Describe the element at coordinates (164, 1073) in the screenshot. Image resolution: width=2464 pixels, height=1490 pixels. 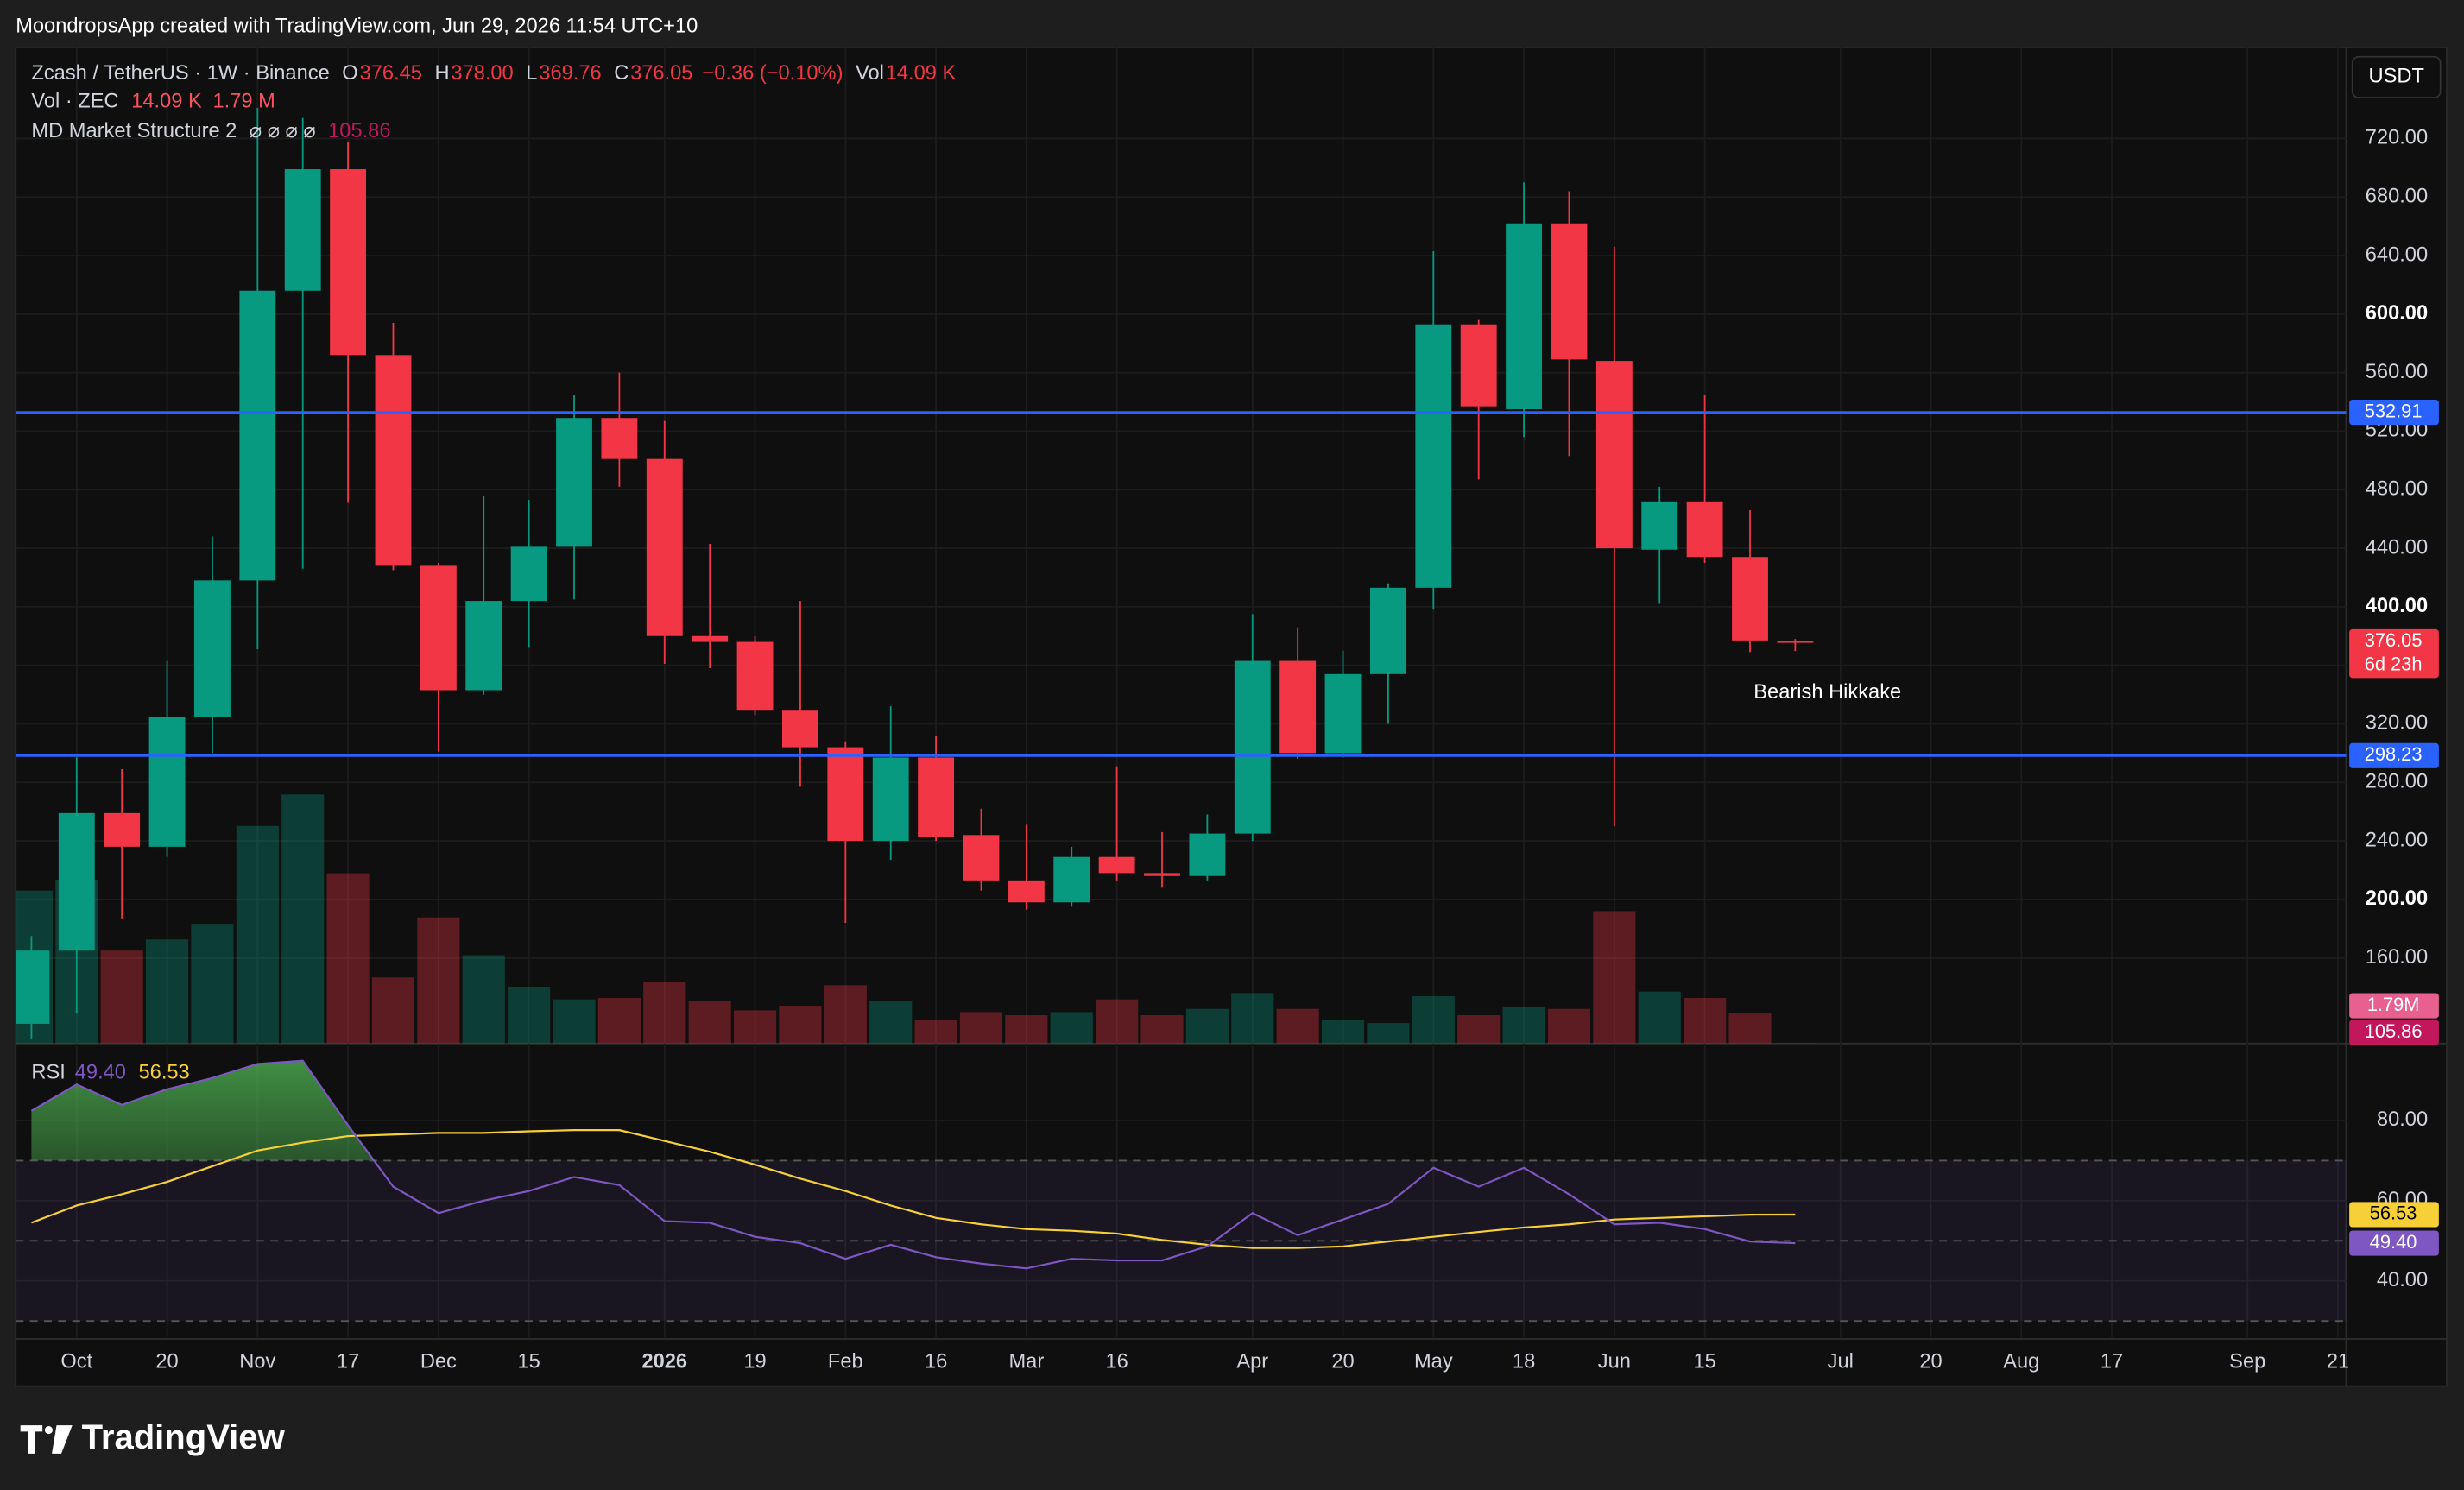
I see `legend-item: 56.53` at that location.